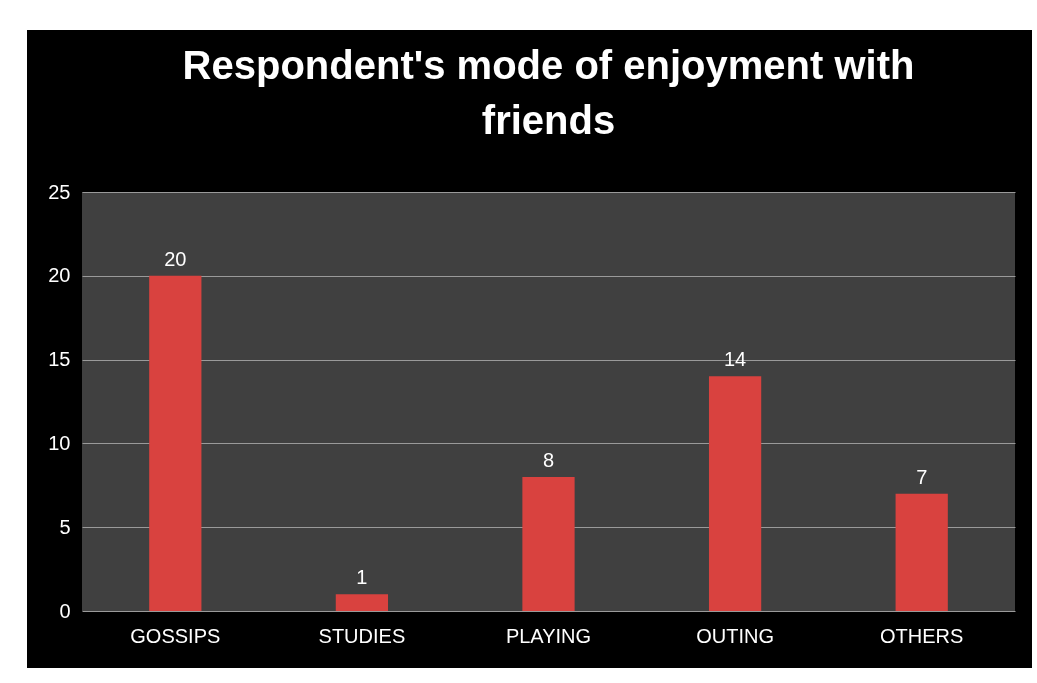  Describe the element at coordinates (65, 610) in the screenshot. I see `y-tick-label: 0` at that location.